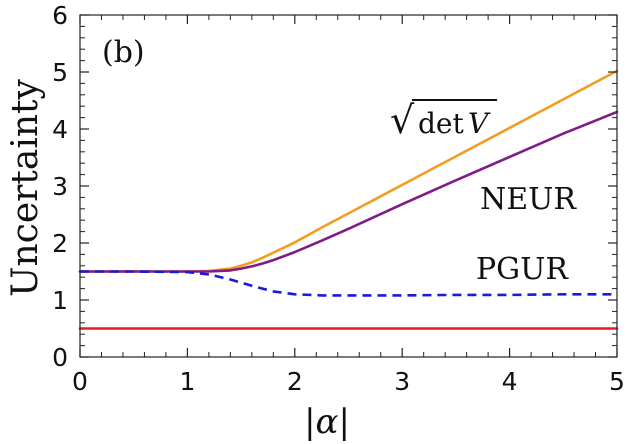  What do you see at coordinates (617, 381) in the screenshot?
I see `x-tick-label: 5` at bounding box center [617, 381].